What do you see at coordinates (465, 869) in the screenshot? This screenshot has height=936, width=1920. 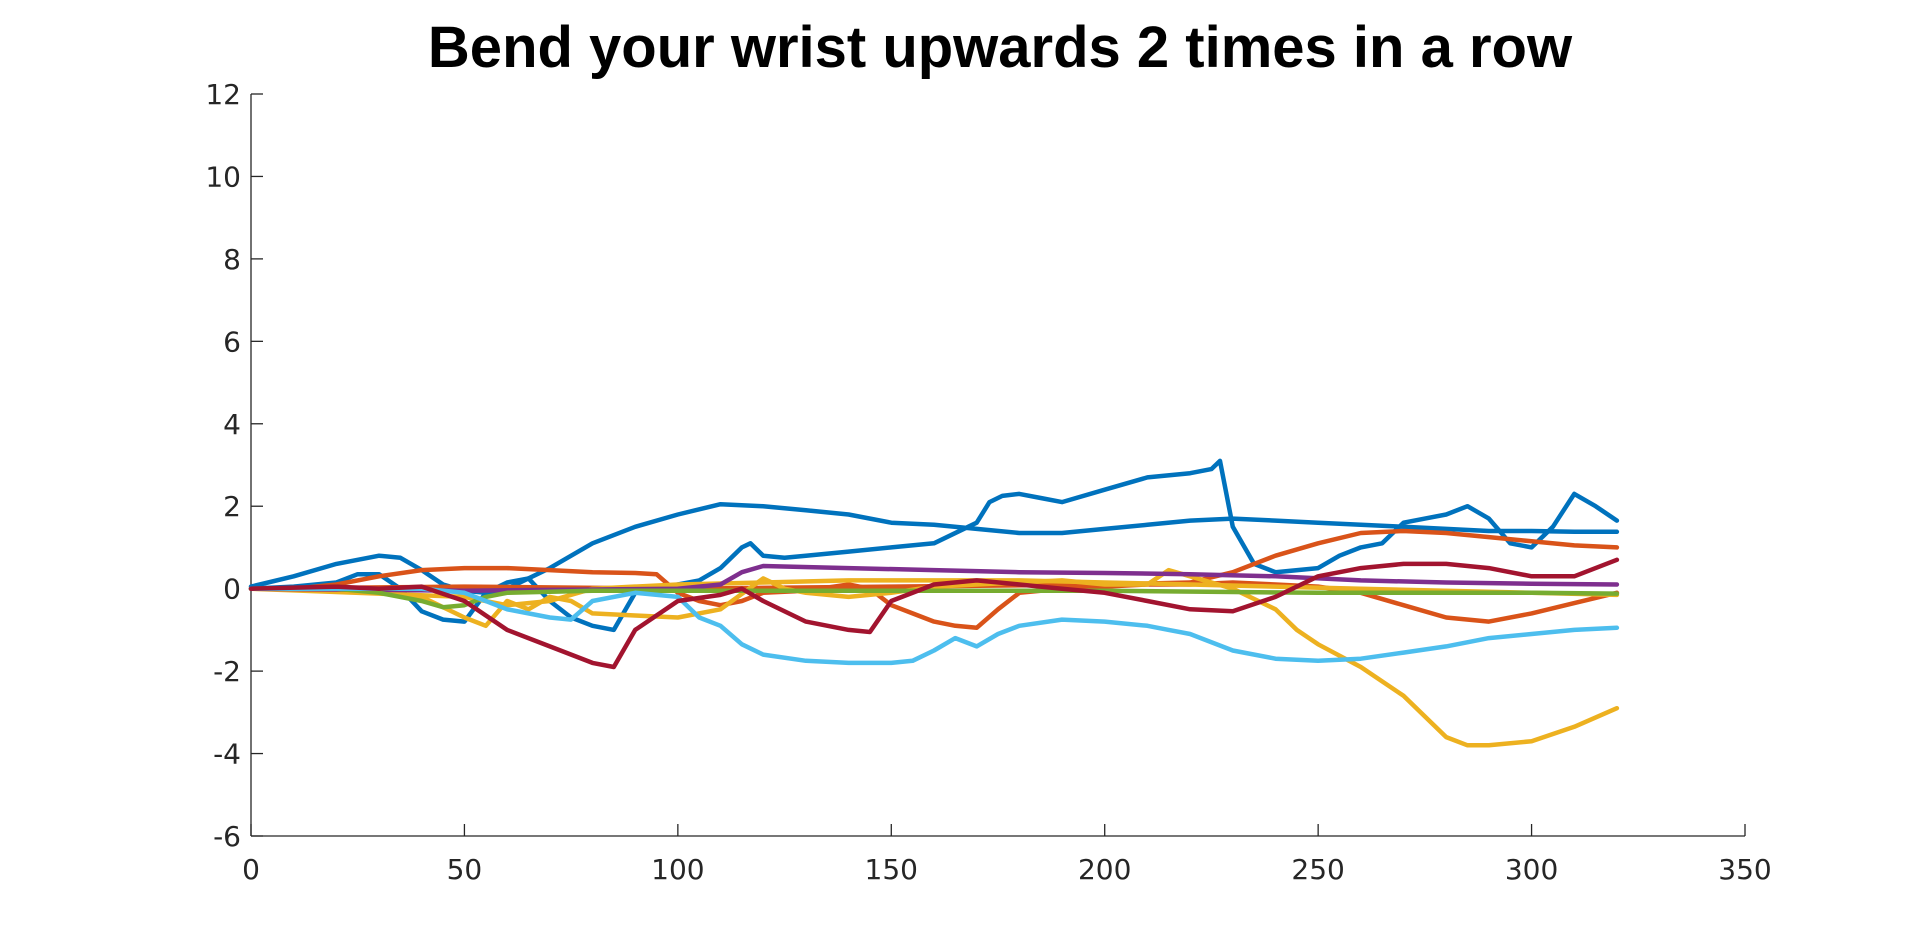 I see `x-tick-label: 50` at bounding box center [465, 869].